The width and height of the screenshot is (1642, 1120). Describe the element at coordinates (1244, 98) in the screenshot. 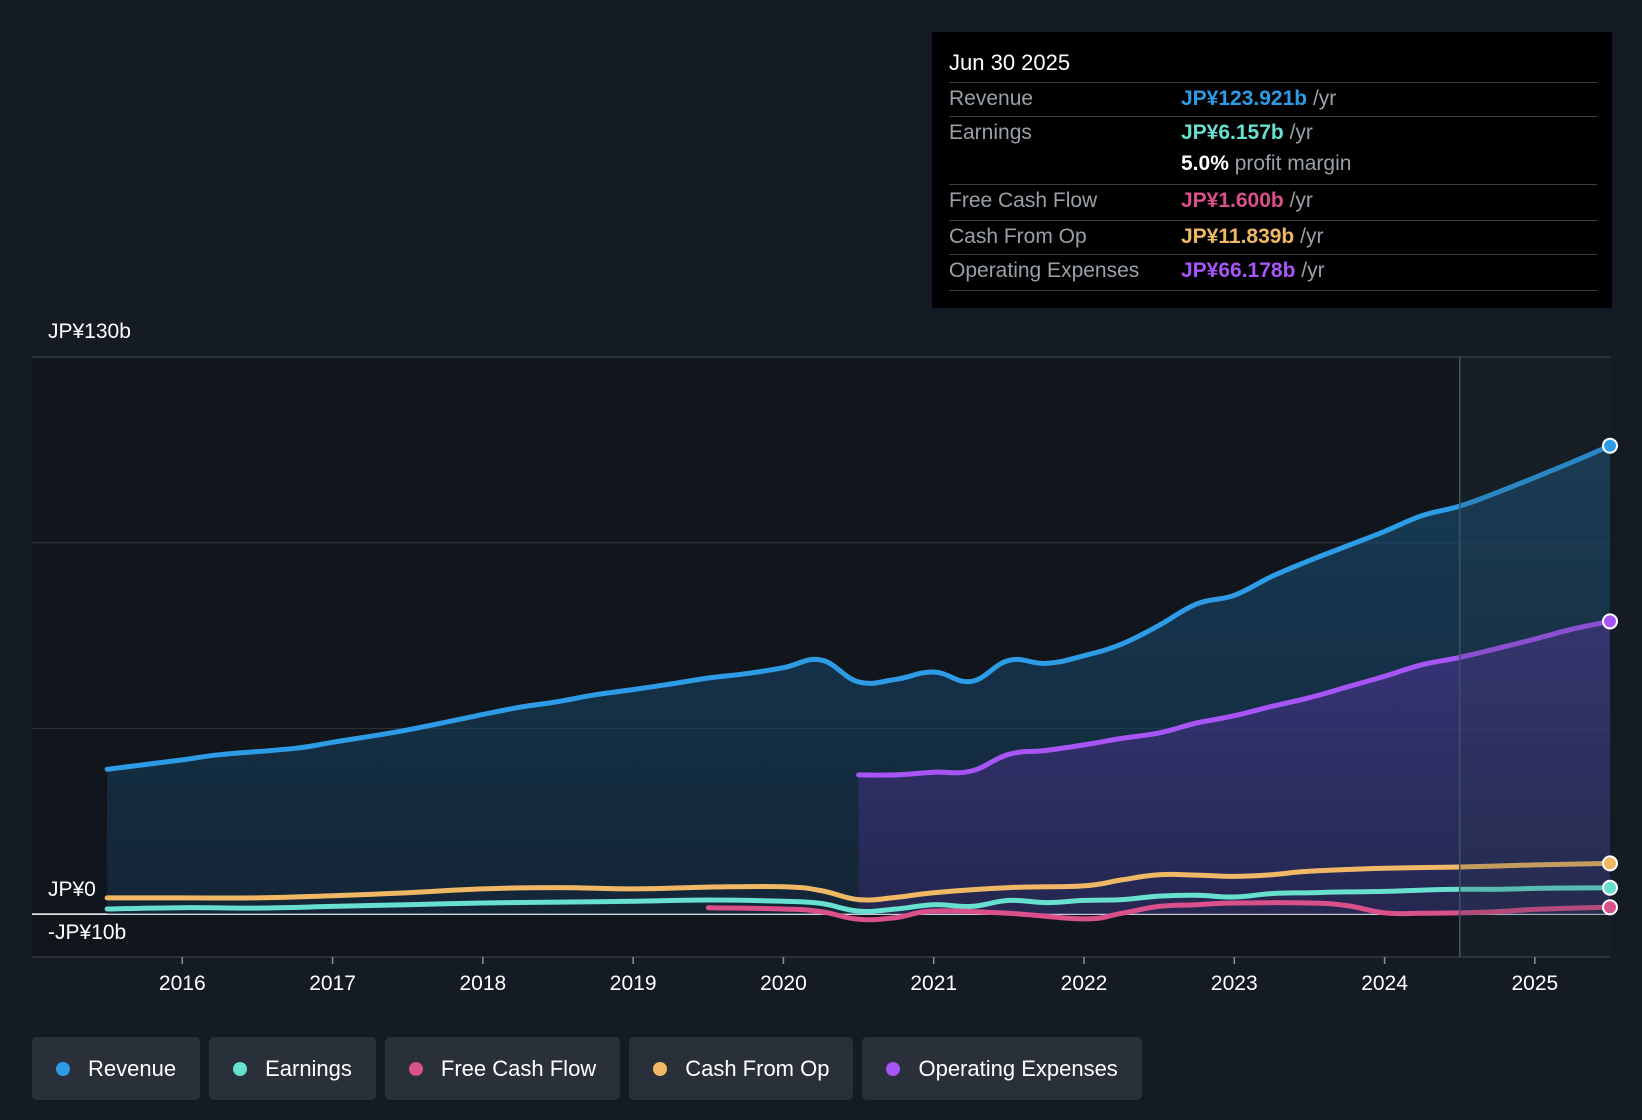

I see `tooltip-value-revenue: JP¥123.921b` at that location.